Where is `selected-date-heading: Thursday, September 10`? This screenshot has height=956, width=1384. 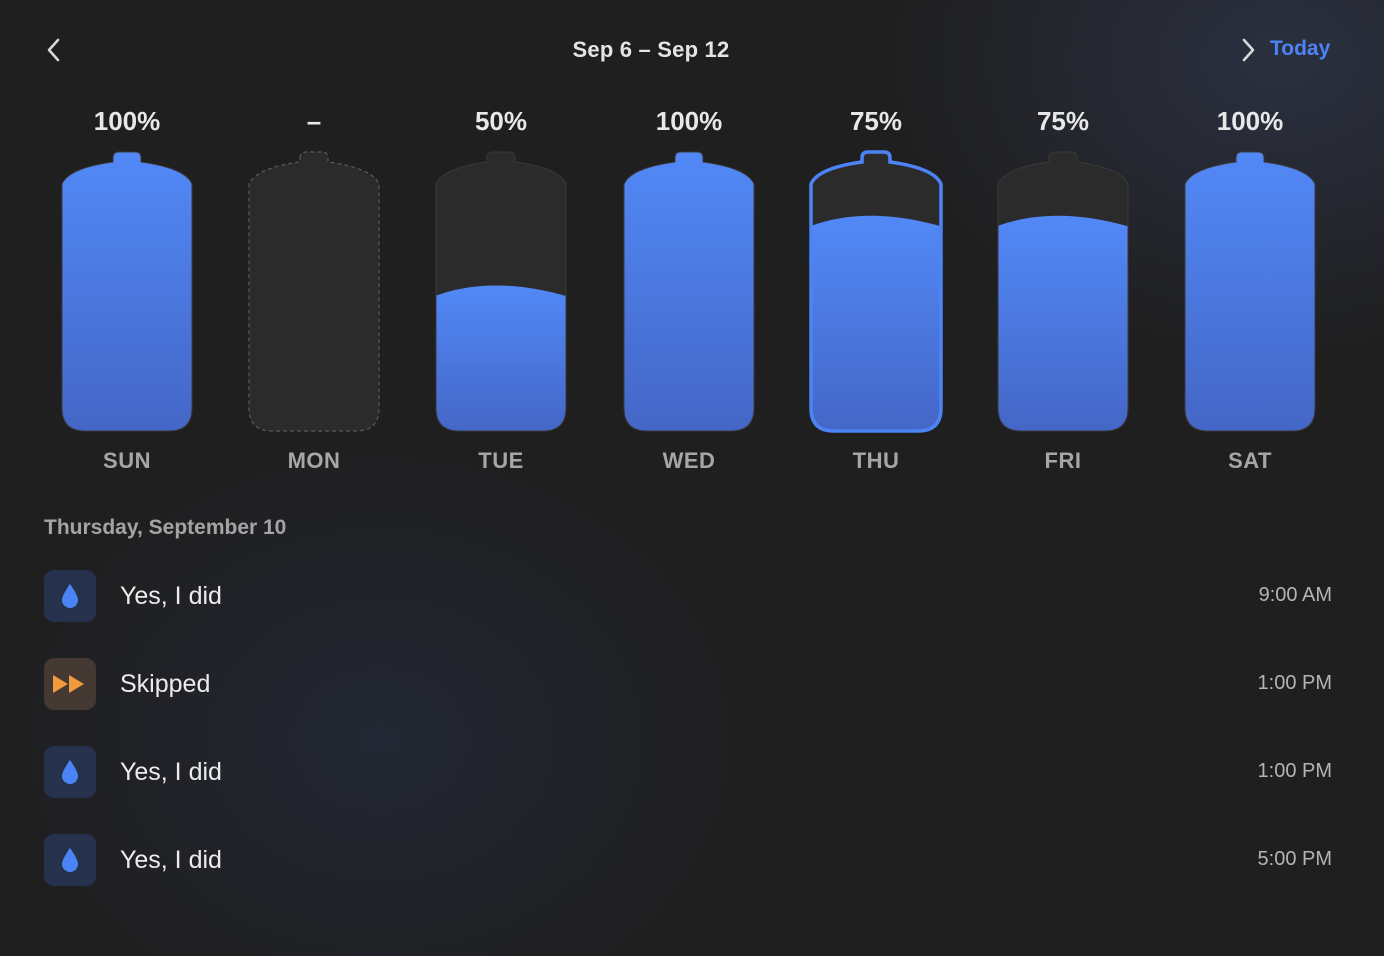
selected-date-heading: Thursday, September 10 is located at coordinates (165, 527).